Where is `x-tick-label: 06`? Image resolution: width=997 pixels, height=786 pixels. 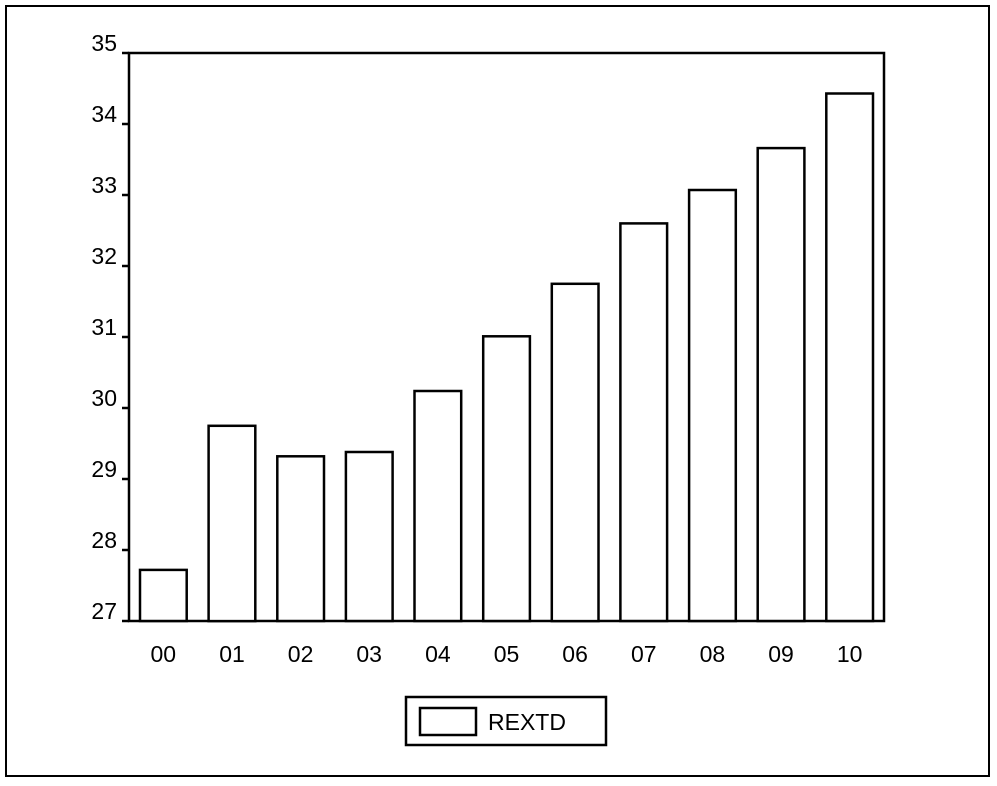
x-tick-label: 06 is located at coordinates (575, 654).